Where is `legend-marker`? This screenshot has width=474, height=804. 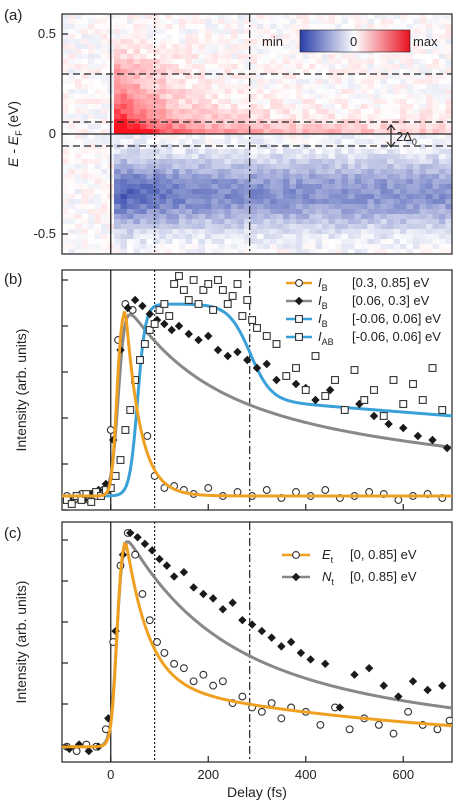 legend-marker is located at coordinates (296, 555).